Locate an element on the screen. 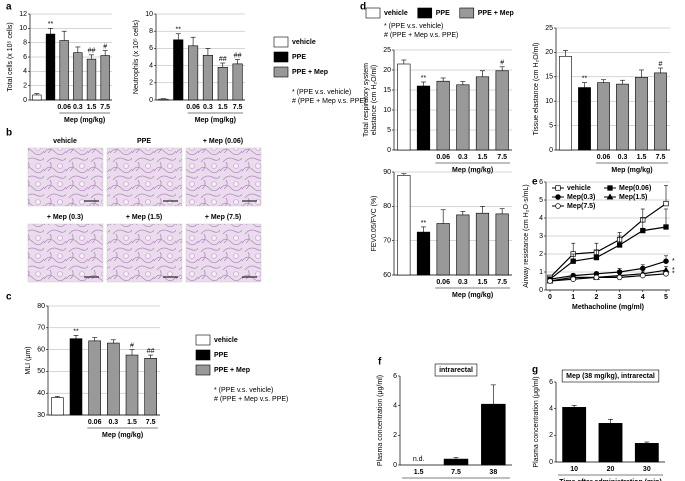 The height and width of the screenshot is (481, 685). chart-title: intrarectal is located at coordinates (456, 370).